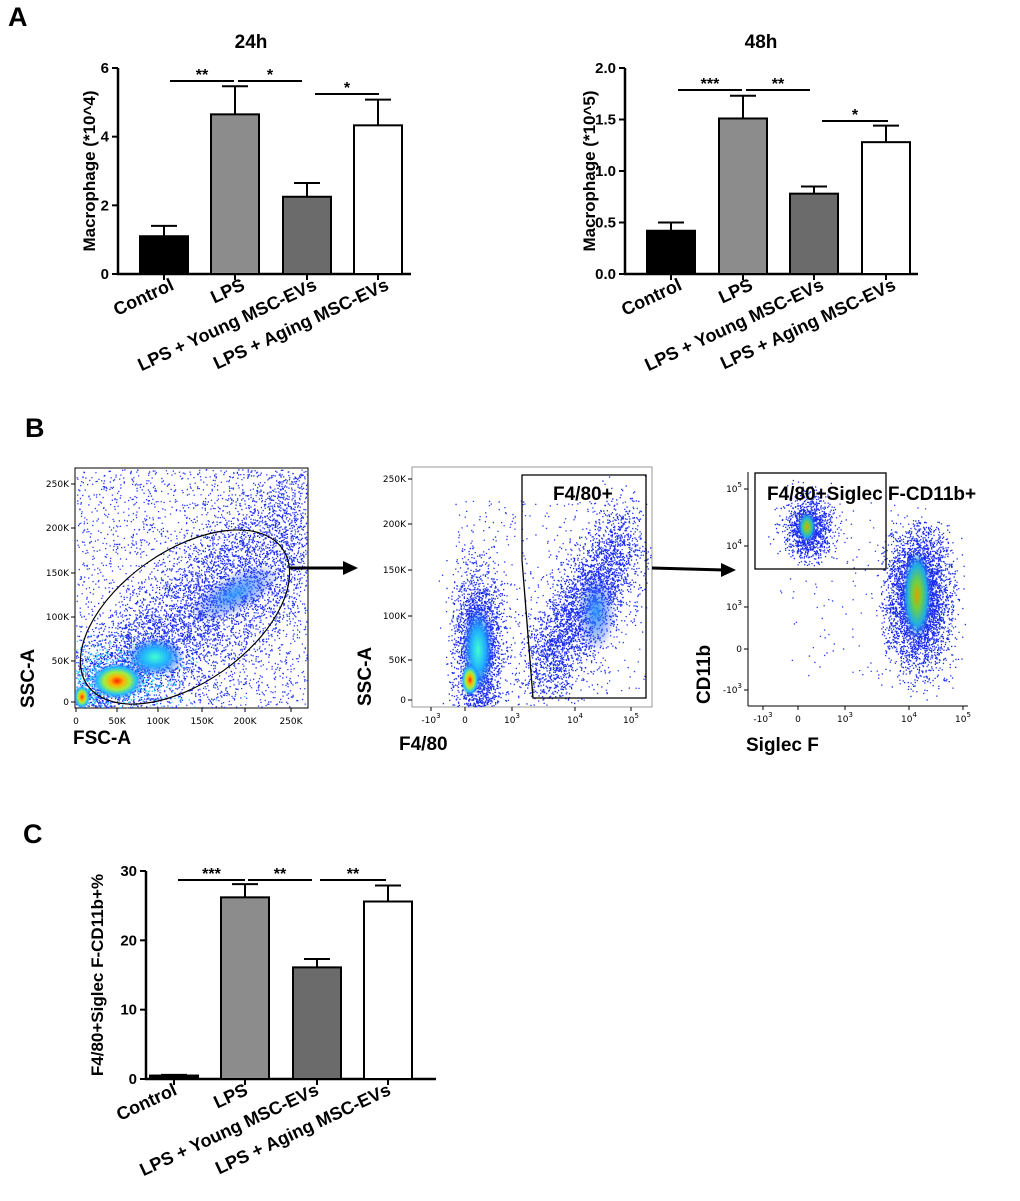  I want to click on event-dots, so click(192, 589).